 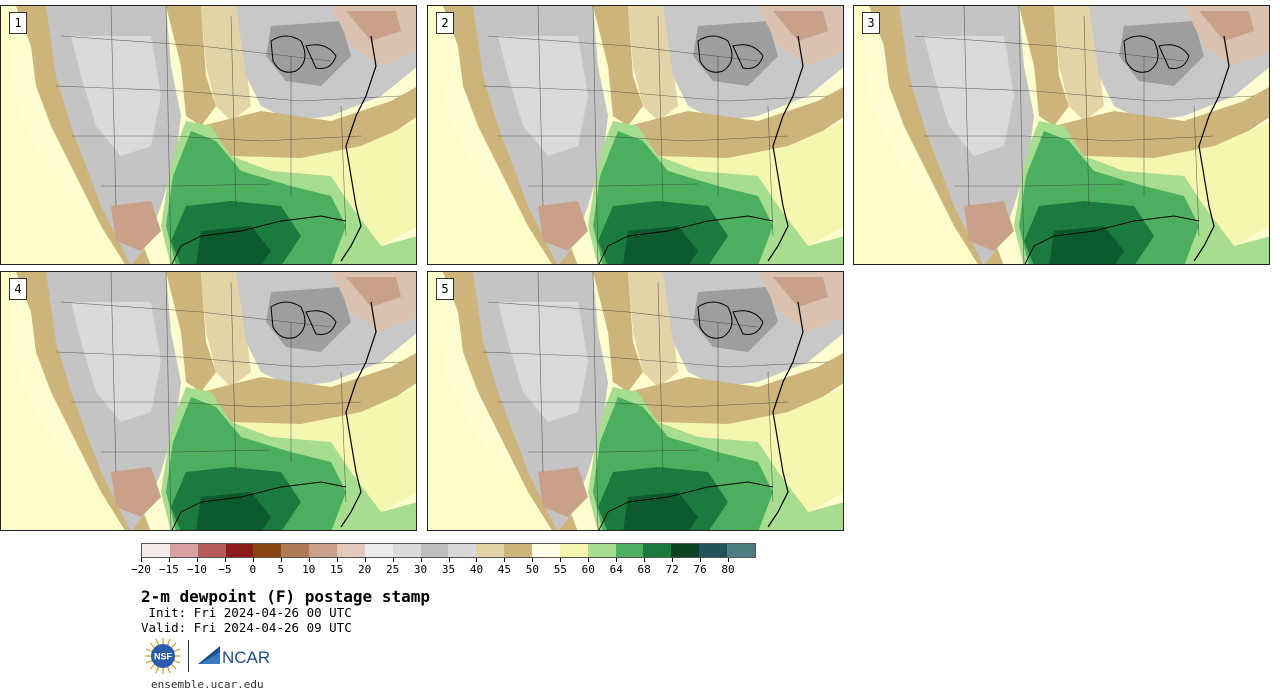 What do you see at coordinates (18, 289) in the screenshot?
I see `member-label: 4` at bounding box center [18, 289].